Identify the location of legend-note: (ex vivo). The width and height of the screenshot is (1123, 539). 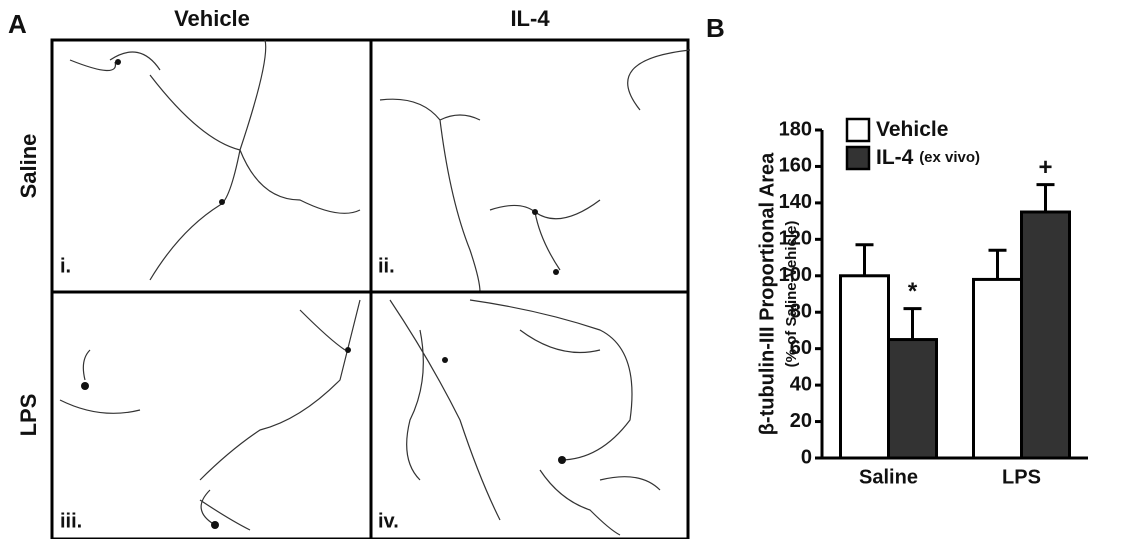
(949, 157).